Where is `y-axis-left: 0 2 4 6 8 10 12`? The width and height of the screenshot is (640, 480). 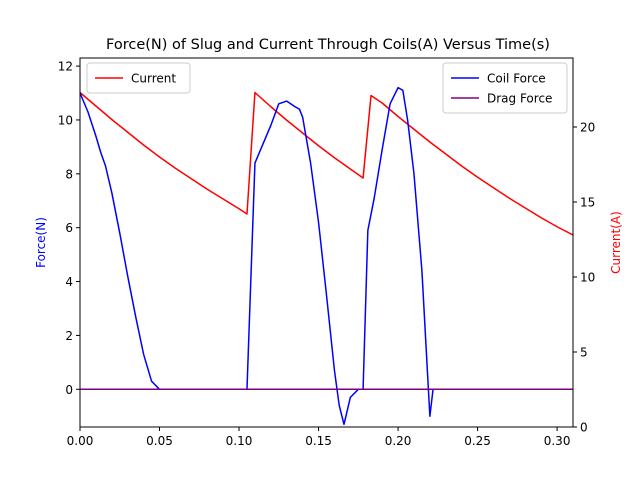
y-axis-left: 0 2 4 6 8 10 12 is located at coordinates (69, 228).